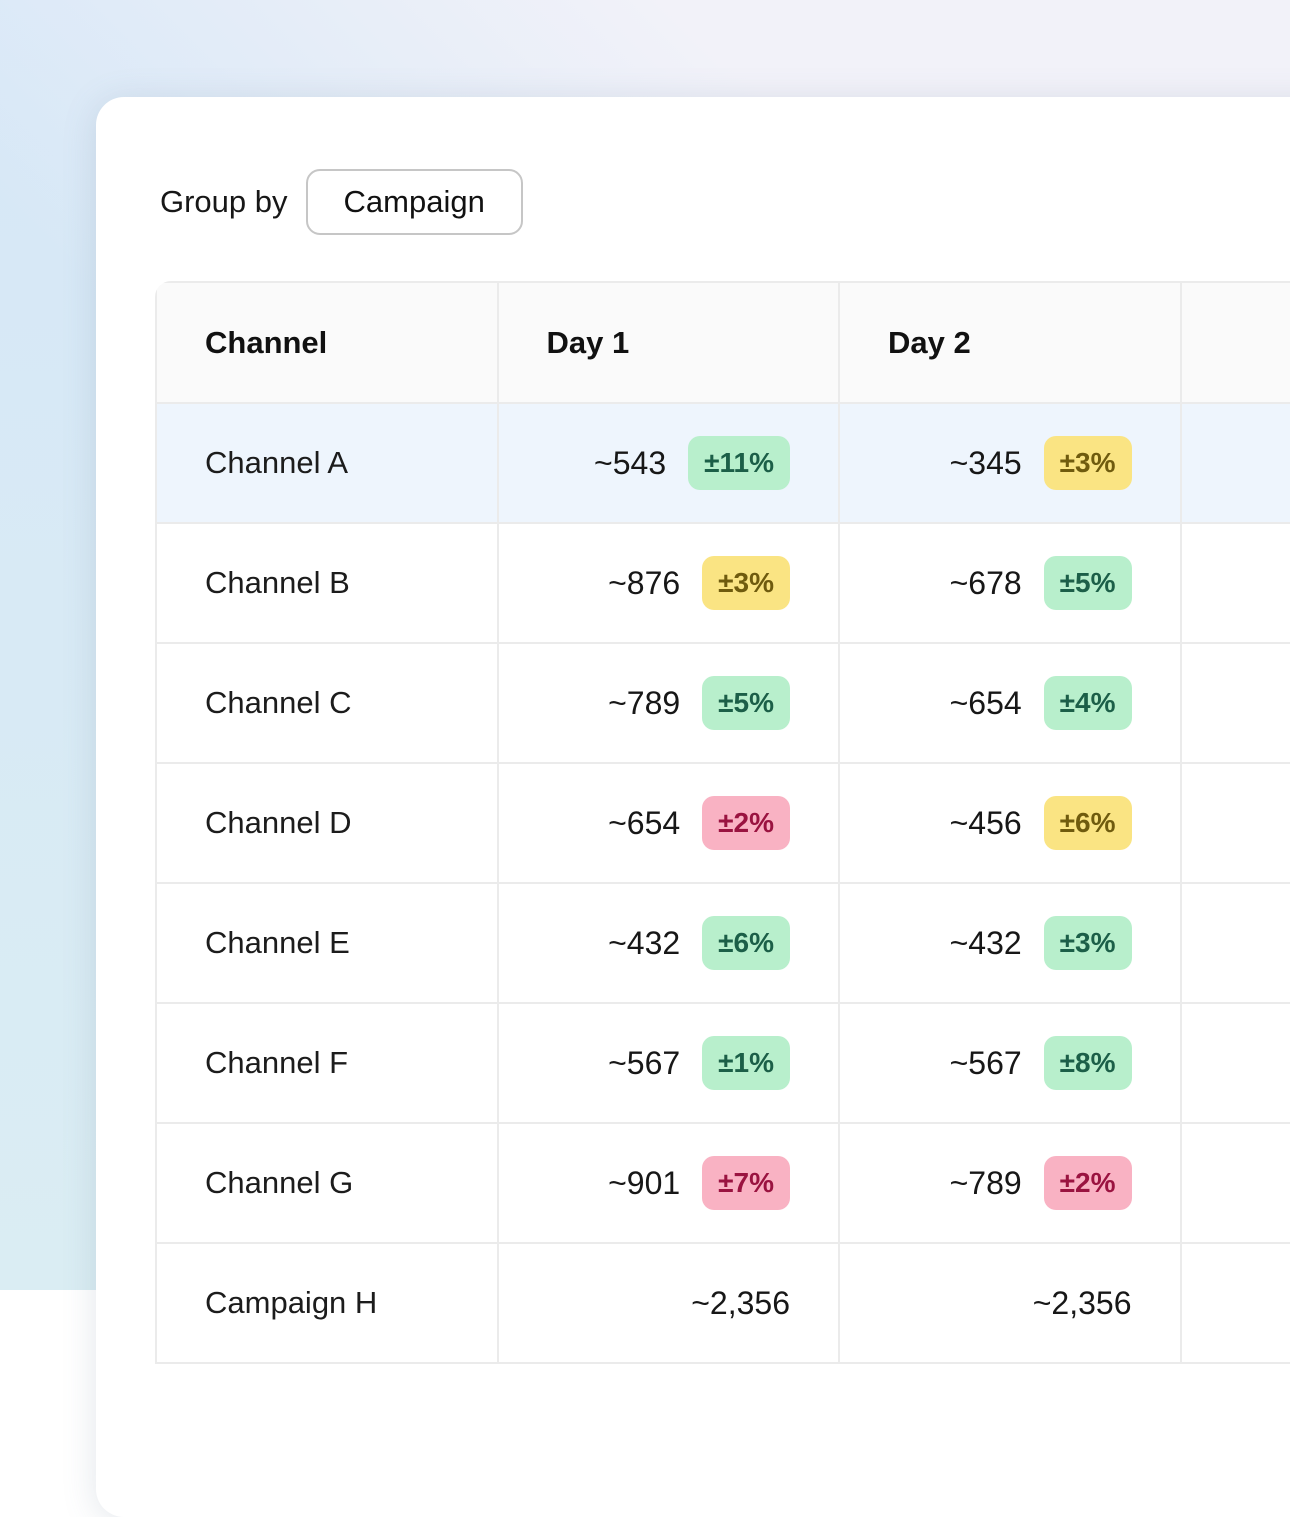 This screenshot has height=1517, width=1290. I want to click on day2-cell: ~789 ±2%, so click(1010, 1183).